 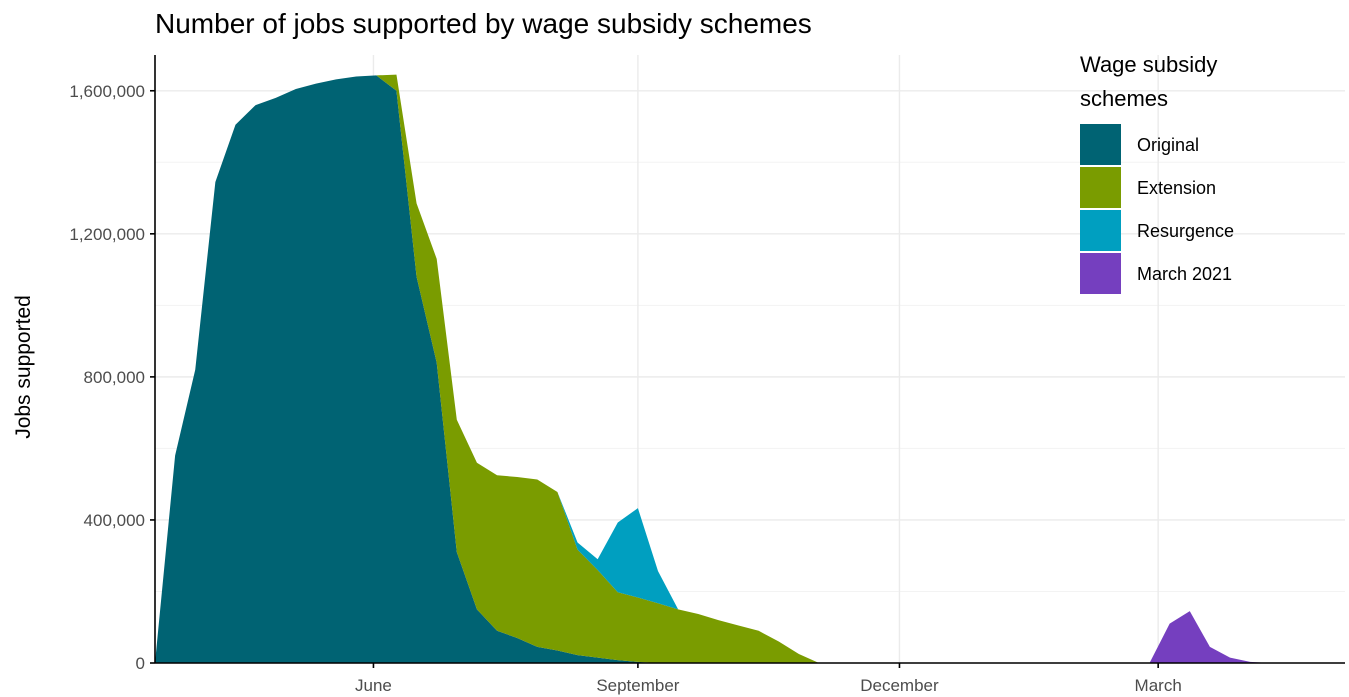 What do you see at coordinates (114, 520) in the screenshot?
I see `y-tick-label: 400,000` at bounding box center [114, 520].